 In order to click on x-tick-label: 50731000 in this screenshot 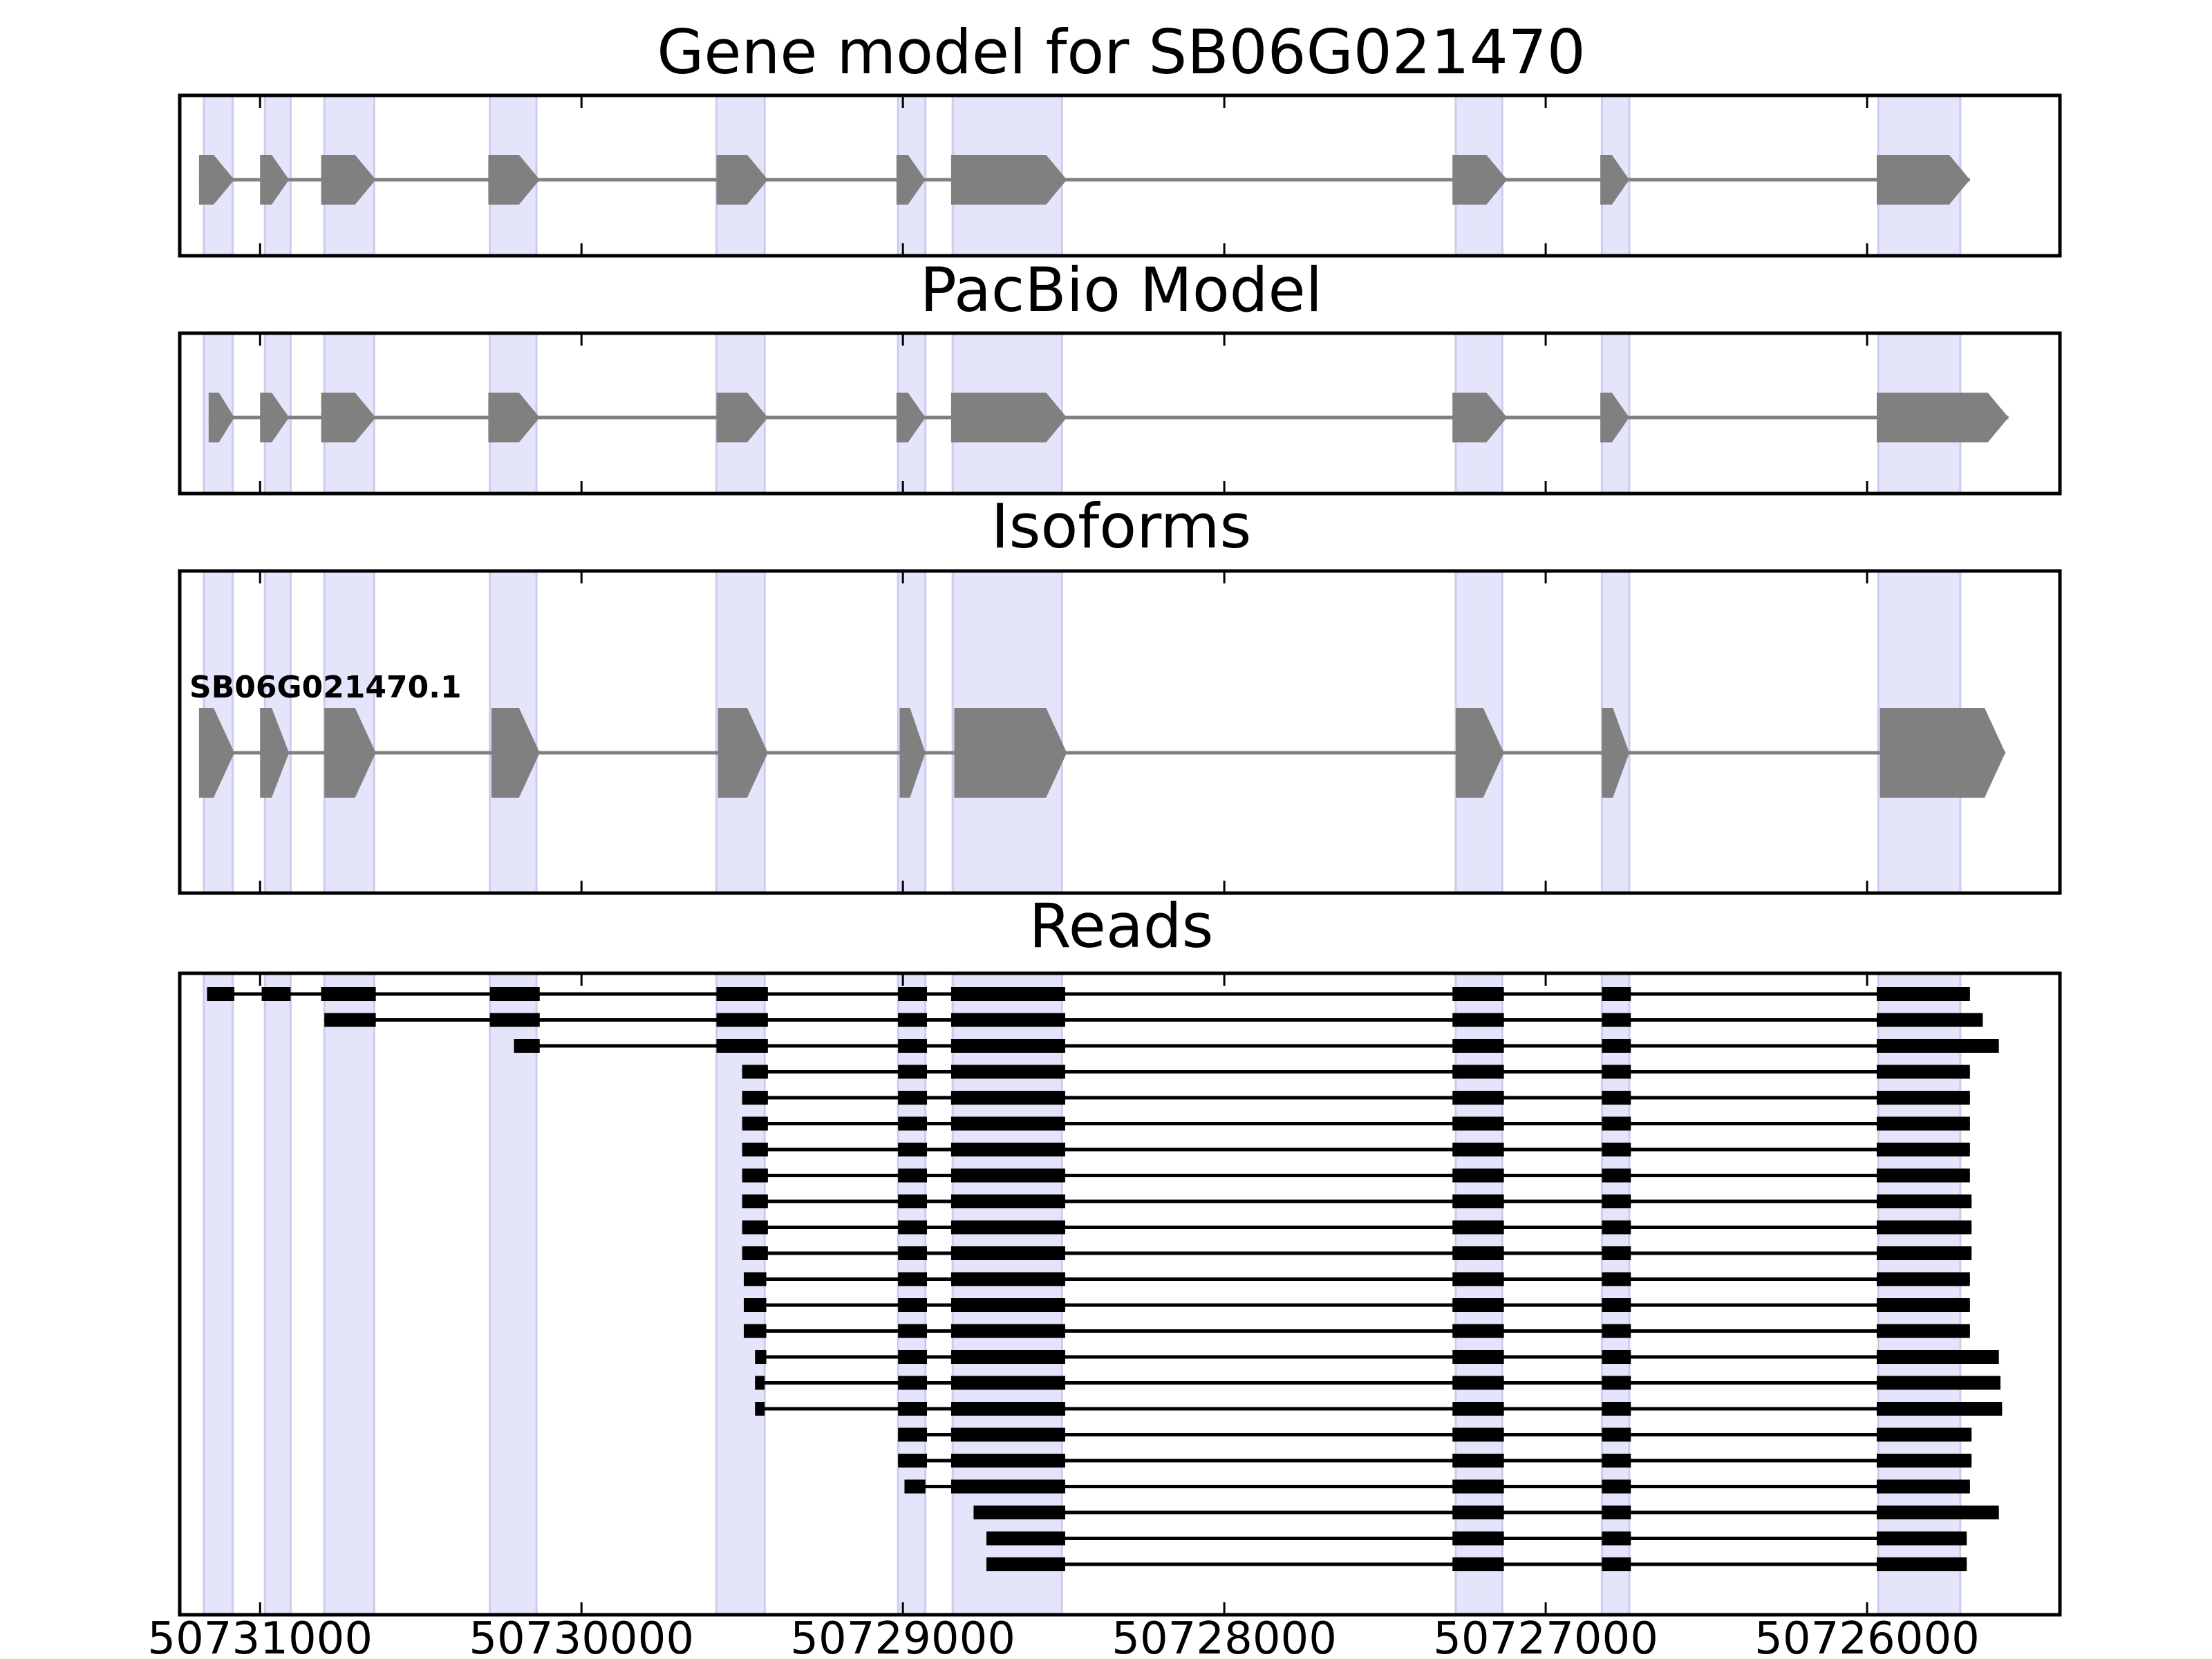, I will do `click(260, 1636)`.